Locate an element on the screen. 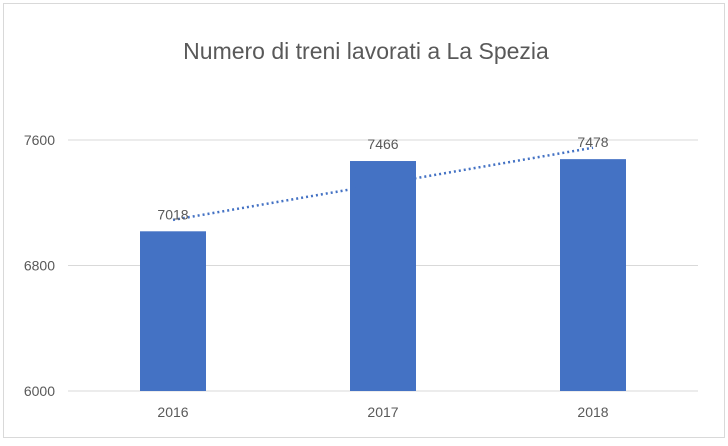 The width and height of the screenshot is (728, 446). bar-2017 is located at coordinates (383, 276).